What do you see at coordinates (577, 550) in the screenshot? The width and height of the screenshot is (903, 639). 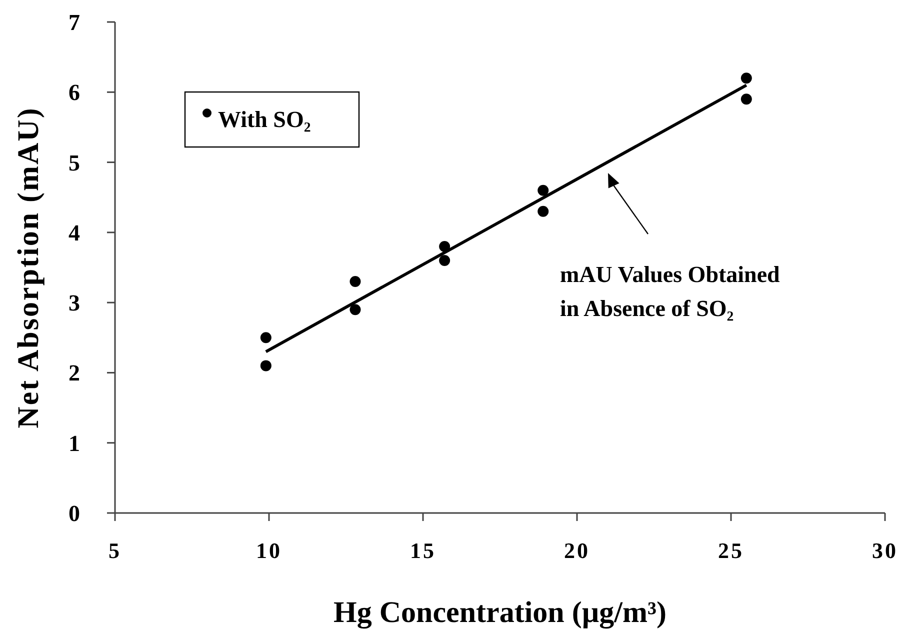 I see `x-tick-label: 20` at bounding box center [577, 550].